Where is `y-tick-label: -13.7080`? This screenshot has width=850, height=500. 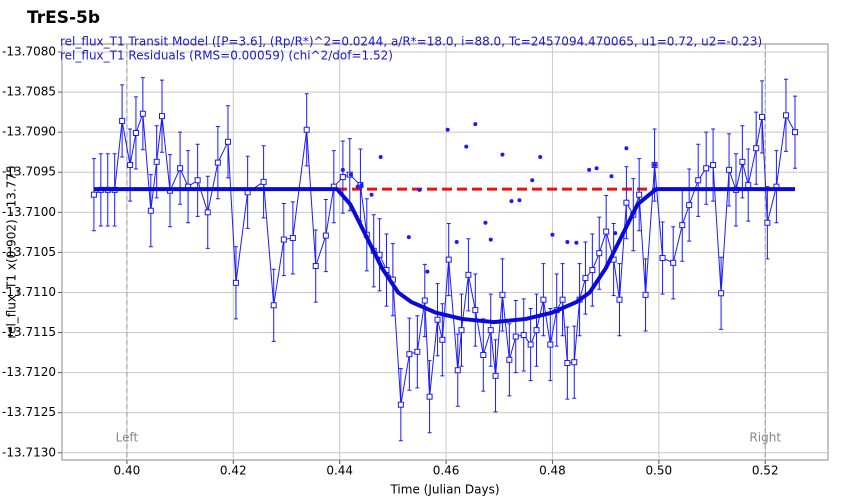 y-tick-label: -13.7080 is located at coordinates (29, 52).